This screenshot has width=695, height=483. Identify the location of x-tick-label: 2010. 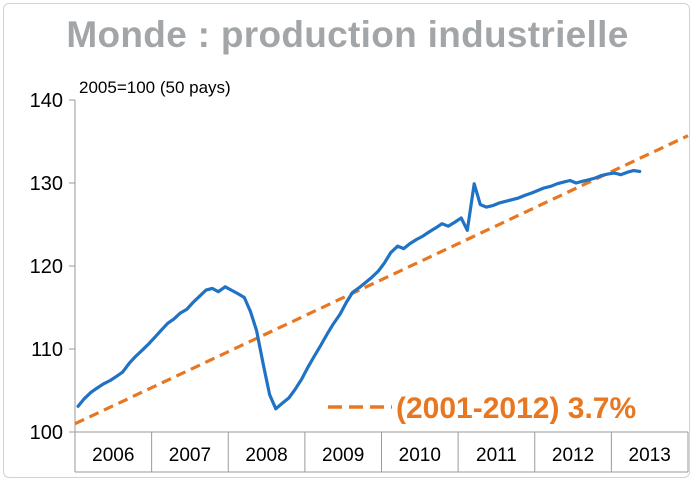
(420, 455).